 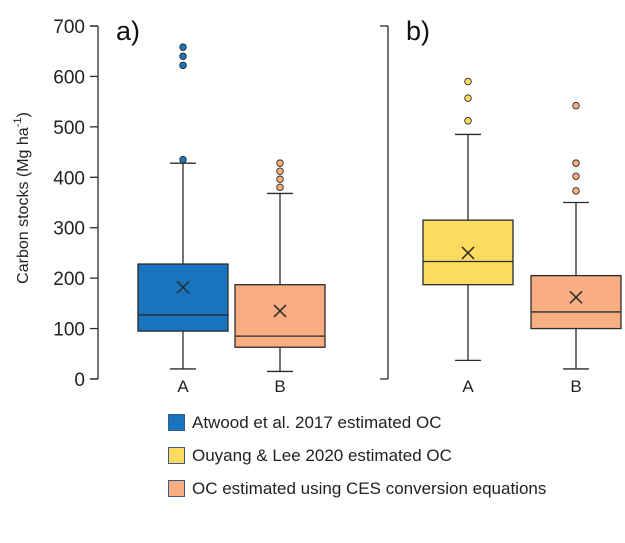 What do you see at coordinates (69, 77) in the screenshot?
I see `y-tick-label: 600` at bounding box center [69, 77].